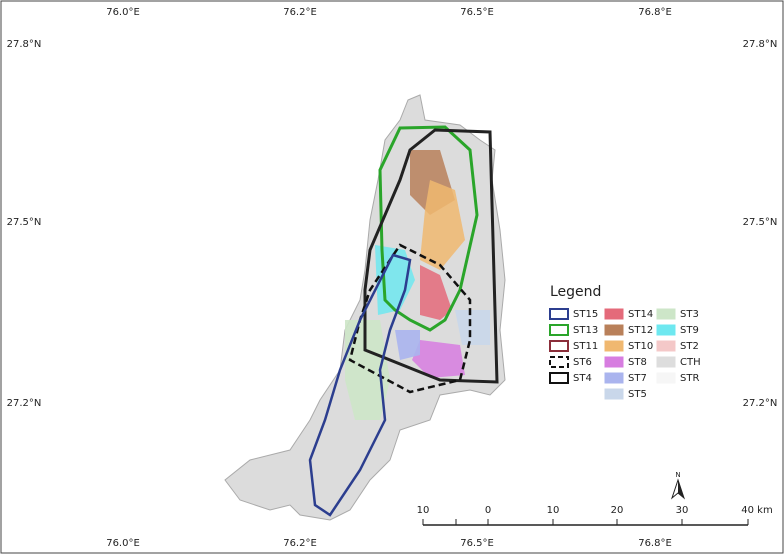  What do you see at coordinates (682, 510) in the screenshot?
I see `scale-label: 30` at bounding box center [682, 510].